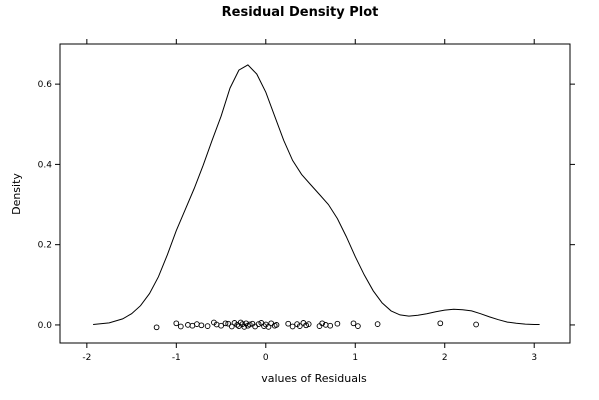  I want to click on y-tick-label: 0.2, so click(45, 246).